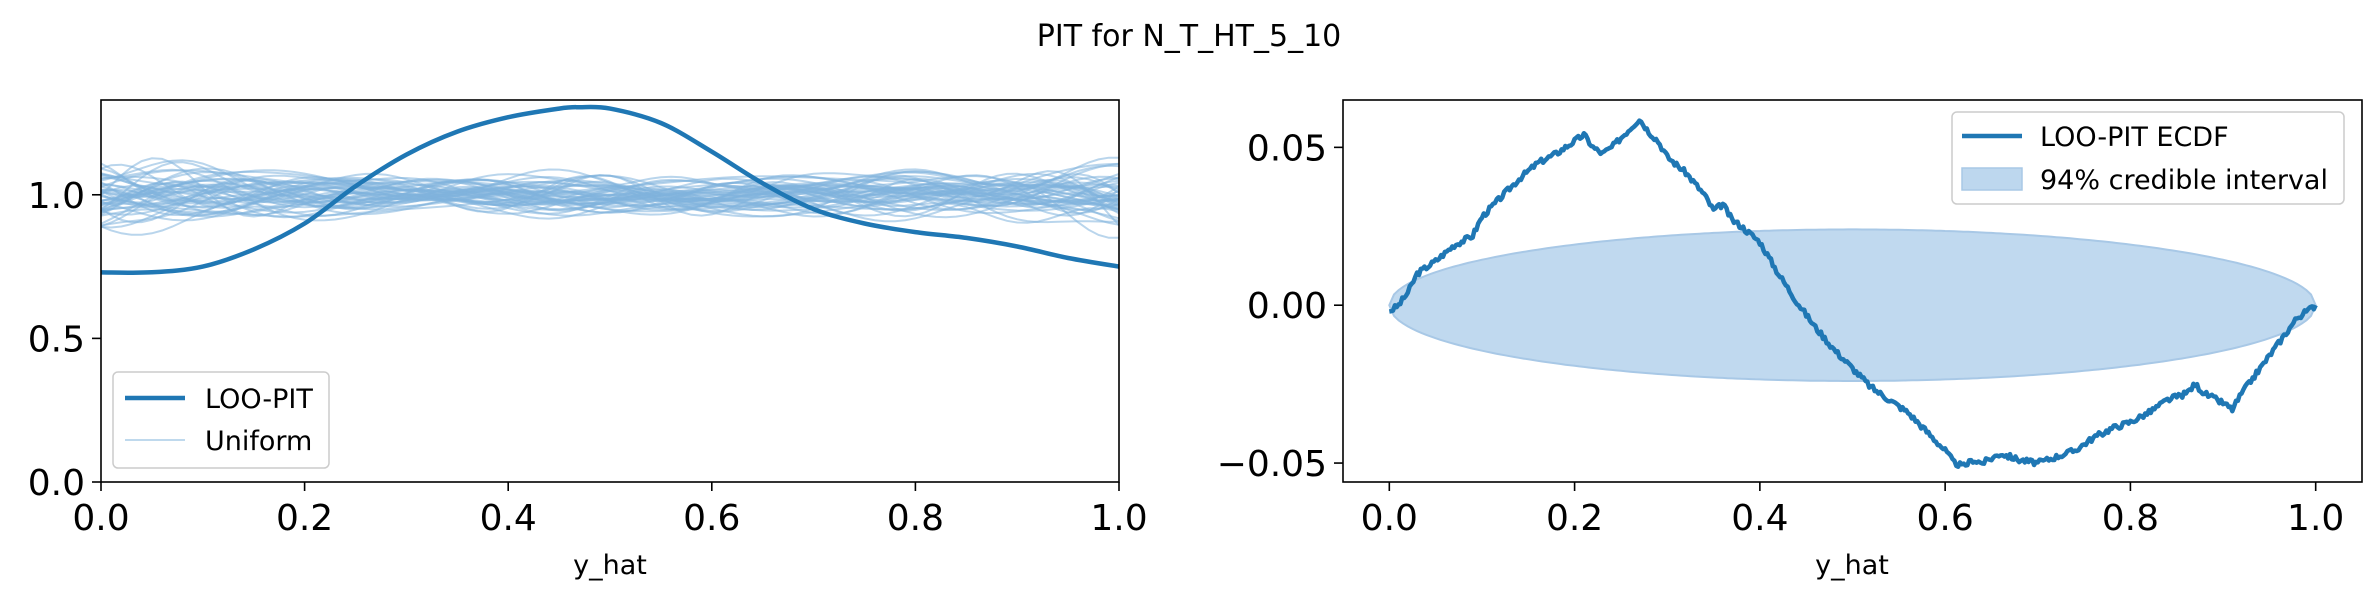 This screenshot has width=2379, height=603. What do you see at coordinates (1852, 565) in the screenshot?
I see `right-x-axis-label: y_hat` at bounding box center [1852, 565].